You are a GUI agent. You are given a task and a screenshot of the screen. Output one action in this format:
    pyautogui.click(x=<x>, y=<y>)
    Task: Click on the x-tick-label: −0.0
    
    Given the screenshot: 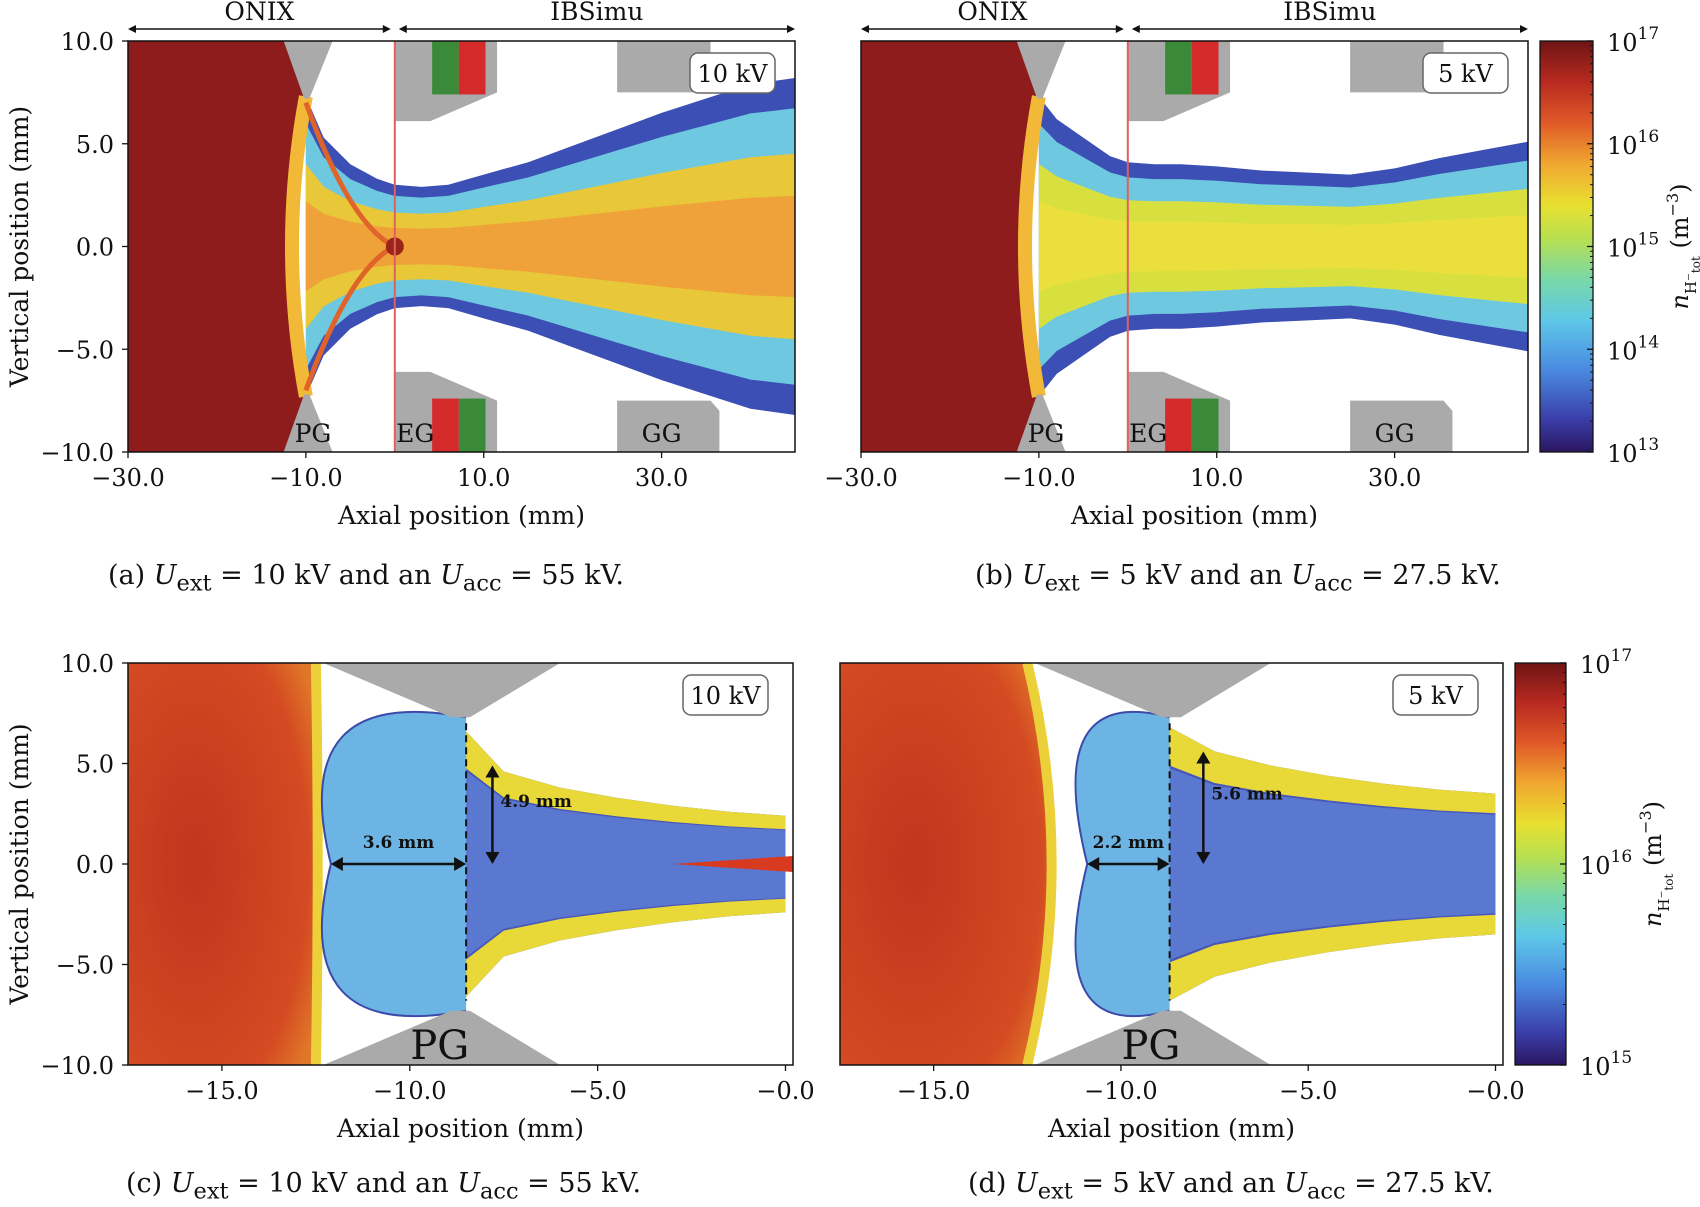 What is the action you would take?
    pyautogui.click(x=1495, y=1091)
    